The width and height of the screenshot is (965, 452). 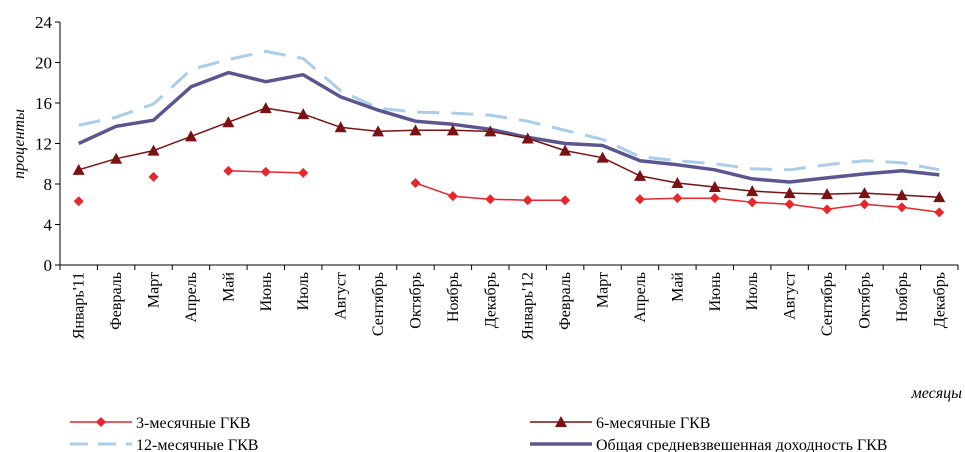 What do you see at coordinates (741, 444) in the screenshot?
I see `legend-label: Общая средневзвешенная доходность ГКВ` at bounding box center [741, 444].